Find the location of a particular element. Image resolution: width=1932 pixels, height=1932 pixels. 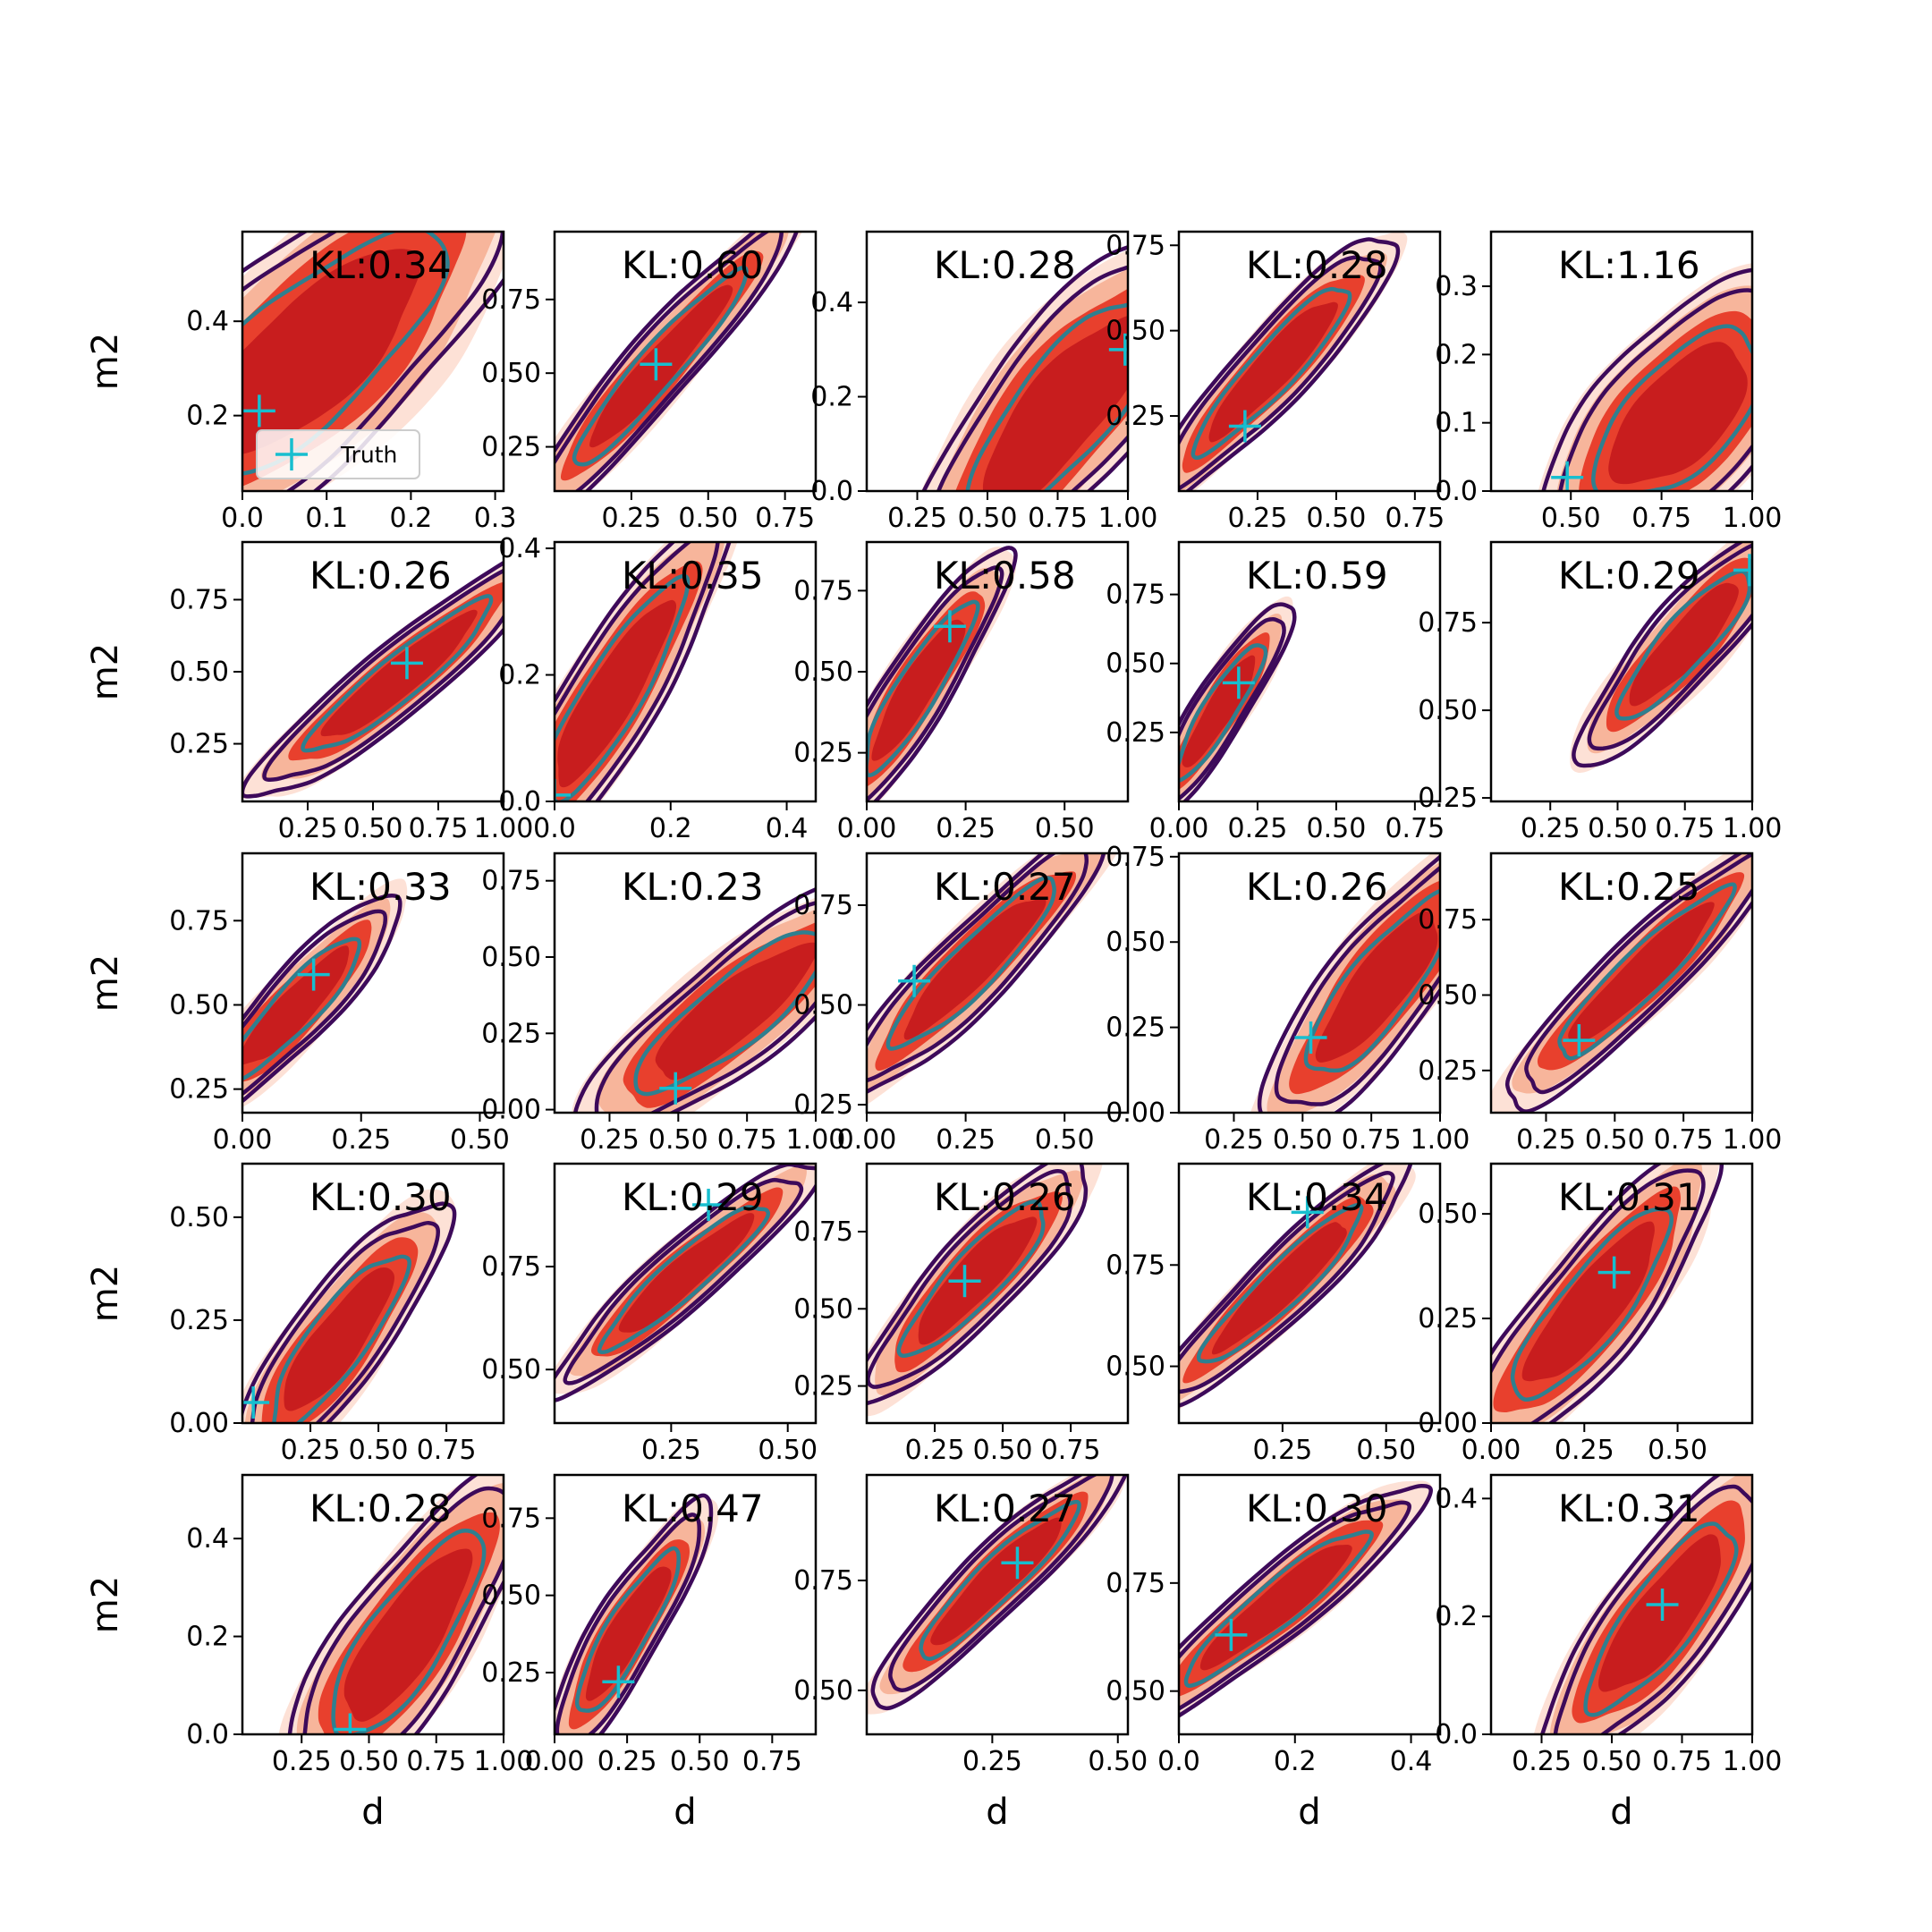

subplot-18: 0.25 0.50 0.75 0.25 0.50 0.75 KL:0.26 is located at coordinates (961, 1314).